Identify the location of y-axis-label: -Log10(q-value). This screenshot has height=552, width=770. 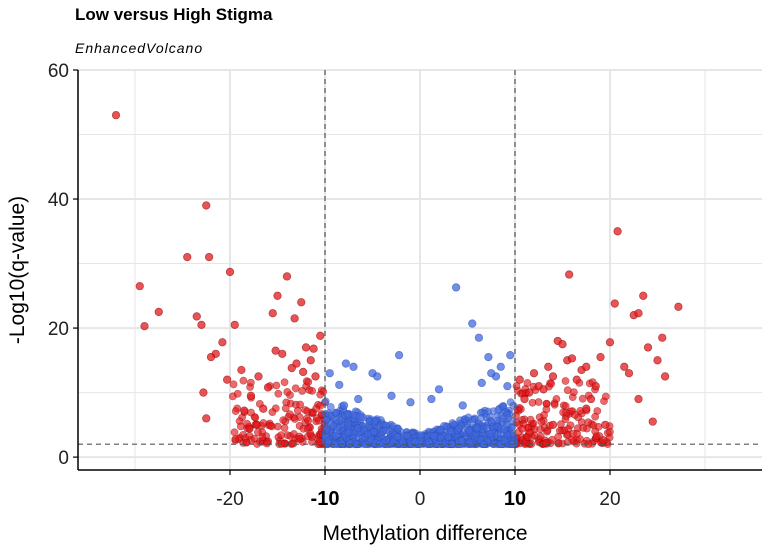
(17, 270).